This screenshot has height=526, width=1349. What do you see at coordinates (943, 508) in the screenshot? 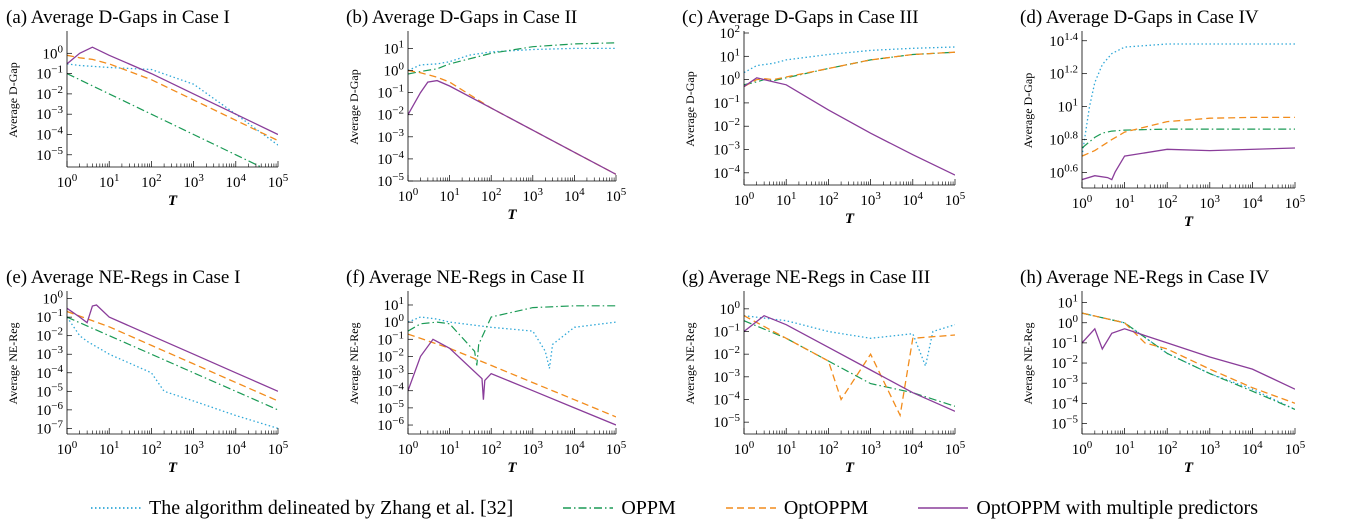
I see `legend-swatch-optoppm-multi` at bounding box center [943, 508].